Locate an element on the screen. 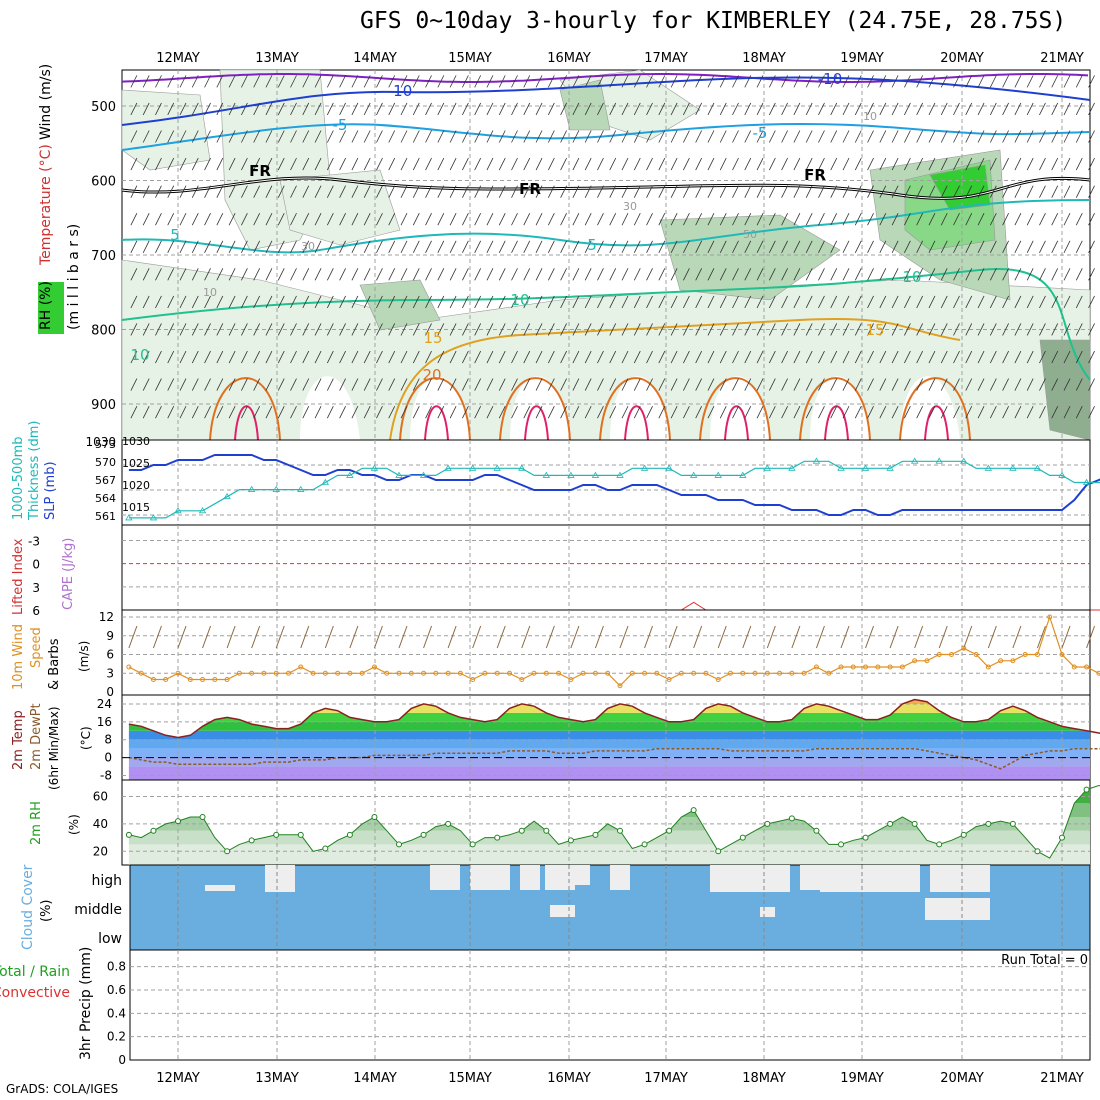 Image resolution: width=1100 pixels, height=1100 pixels. thickness-line is located at coordinates (614, 489).